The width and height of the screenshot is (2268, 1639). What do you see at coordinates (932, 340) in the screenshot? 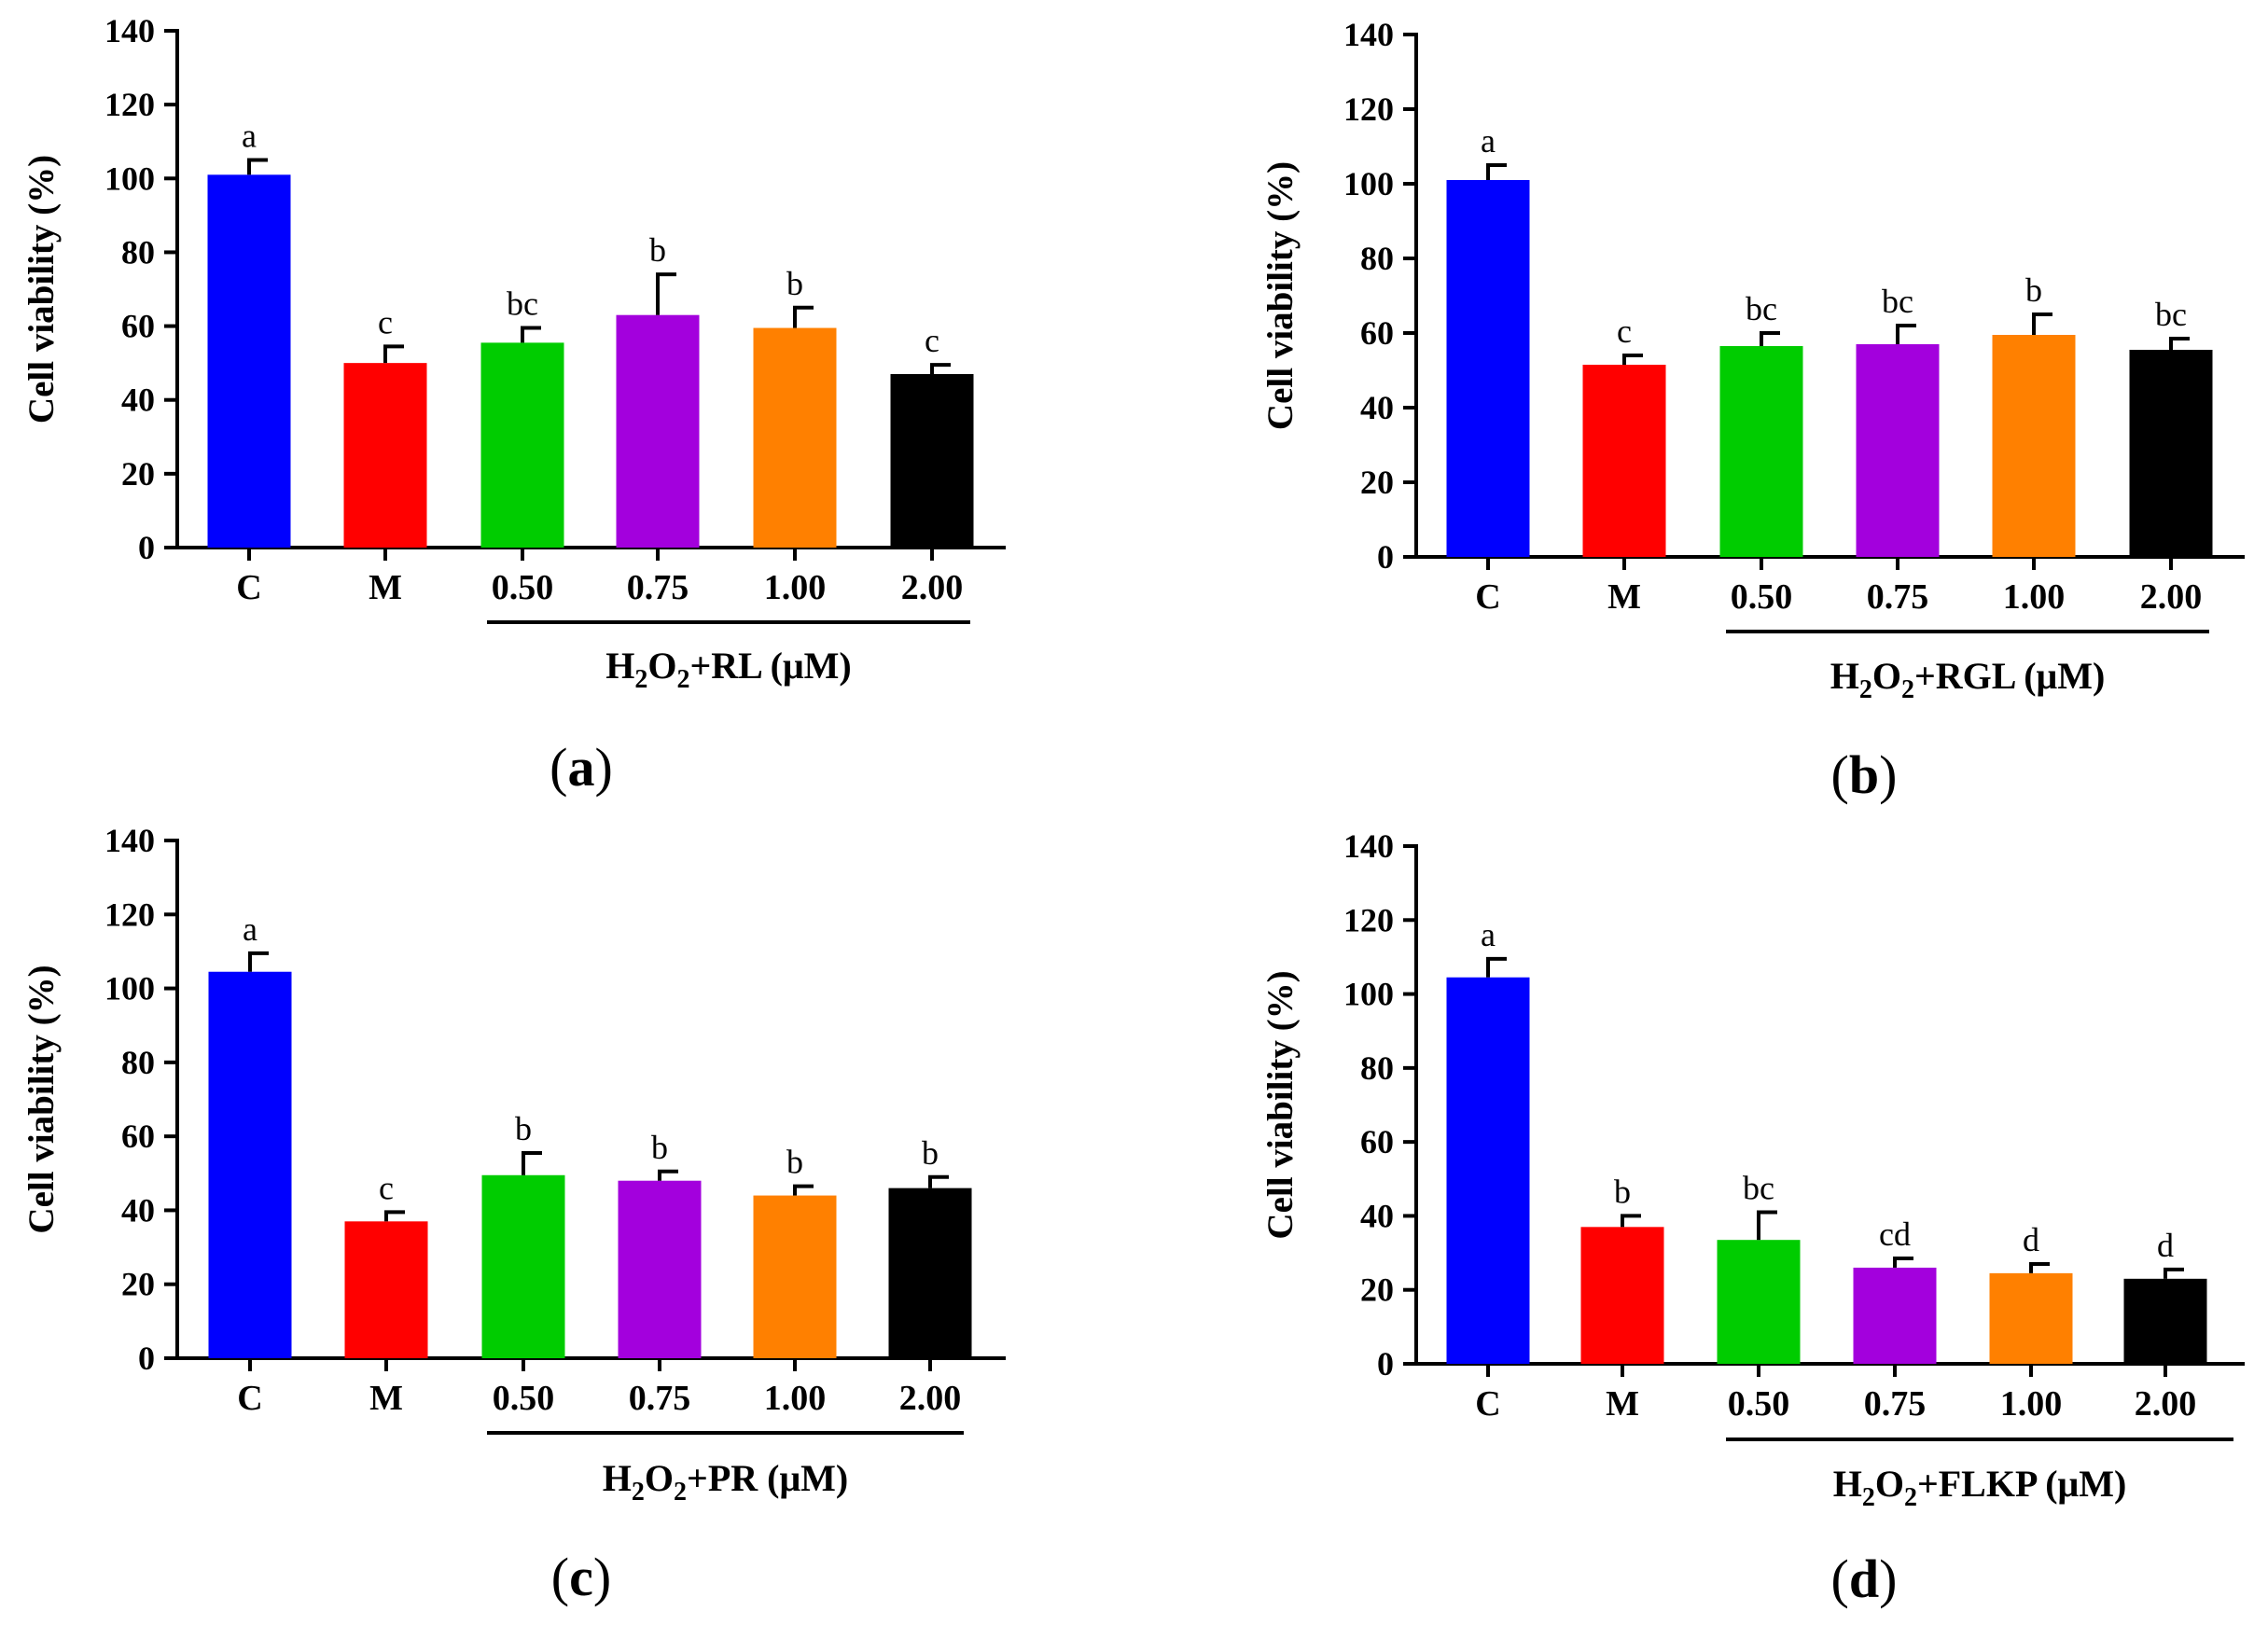
I see `significance-label: c` at bounding box center [932, 340].